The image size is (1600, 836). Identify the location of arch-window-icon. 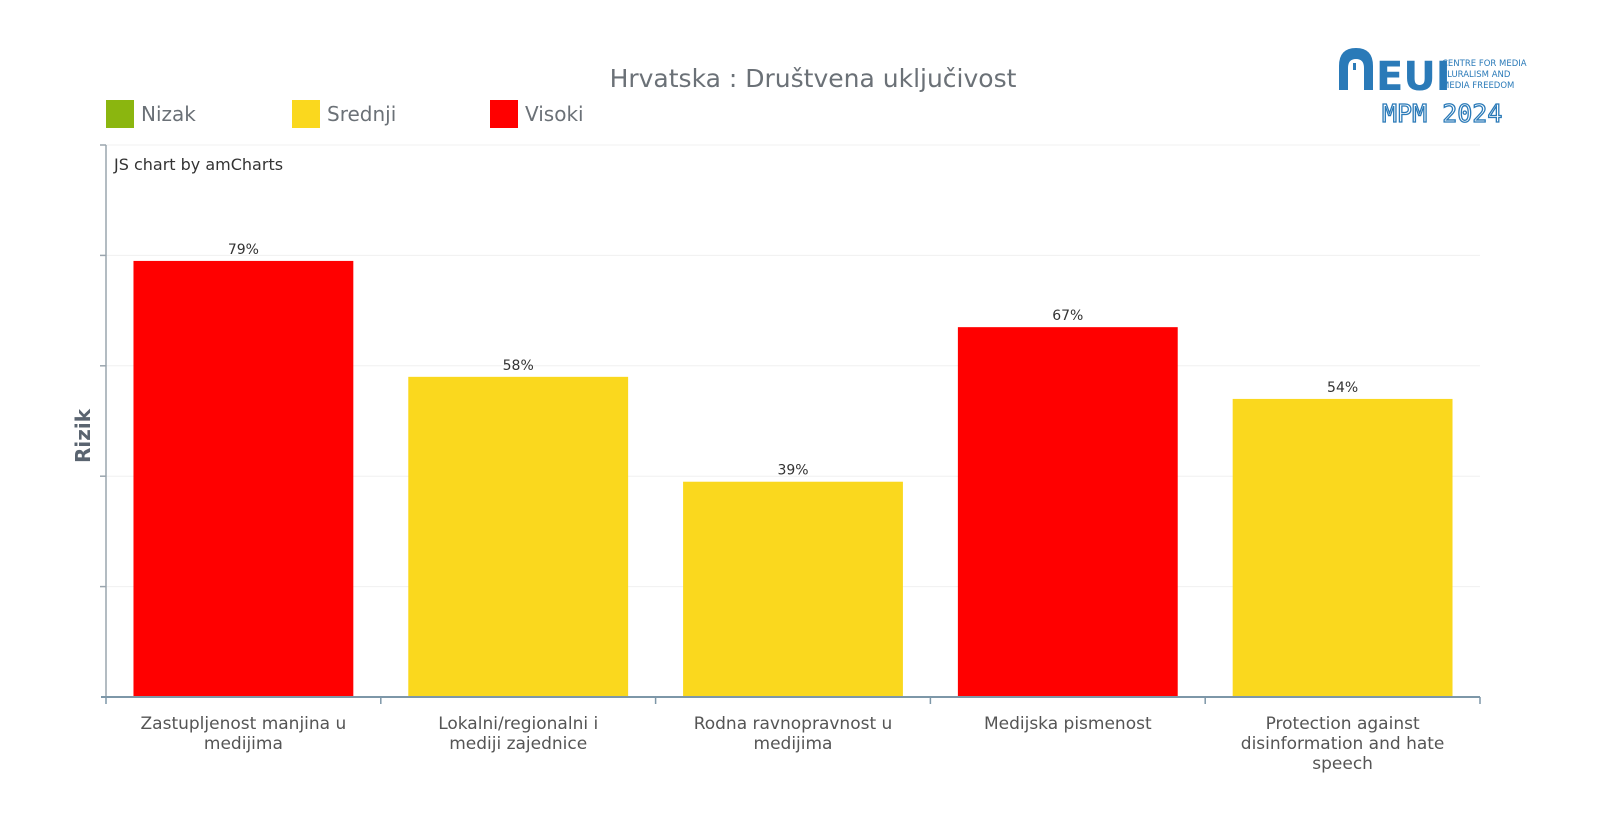
(1354, 66).